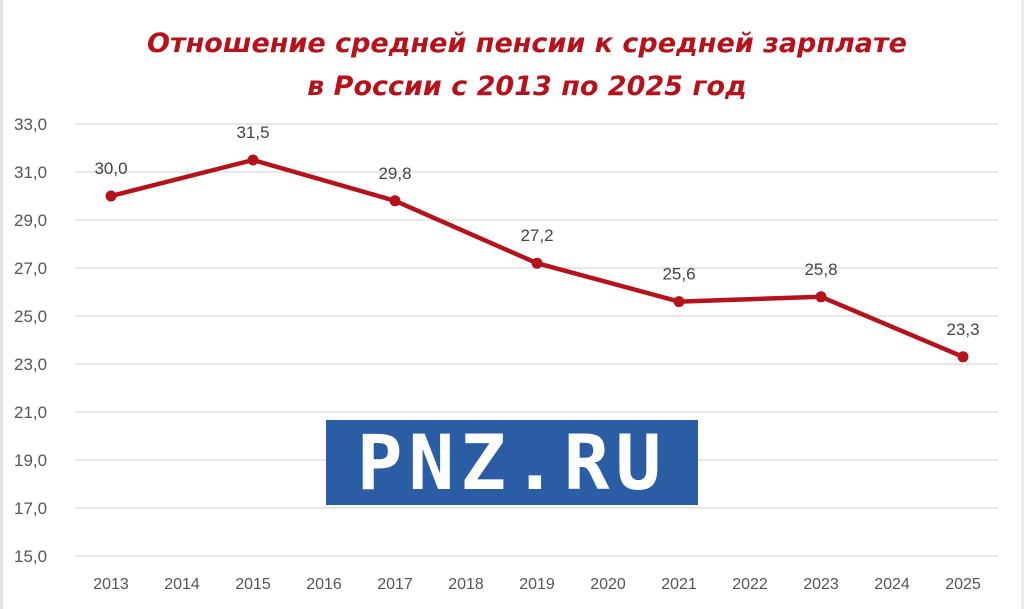 The width and height of the screenshot is (1024, 609). I want to click on x-tick-label: 2024, so click(892, 584).